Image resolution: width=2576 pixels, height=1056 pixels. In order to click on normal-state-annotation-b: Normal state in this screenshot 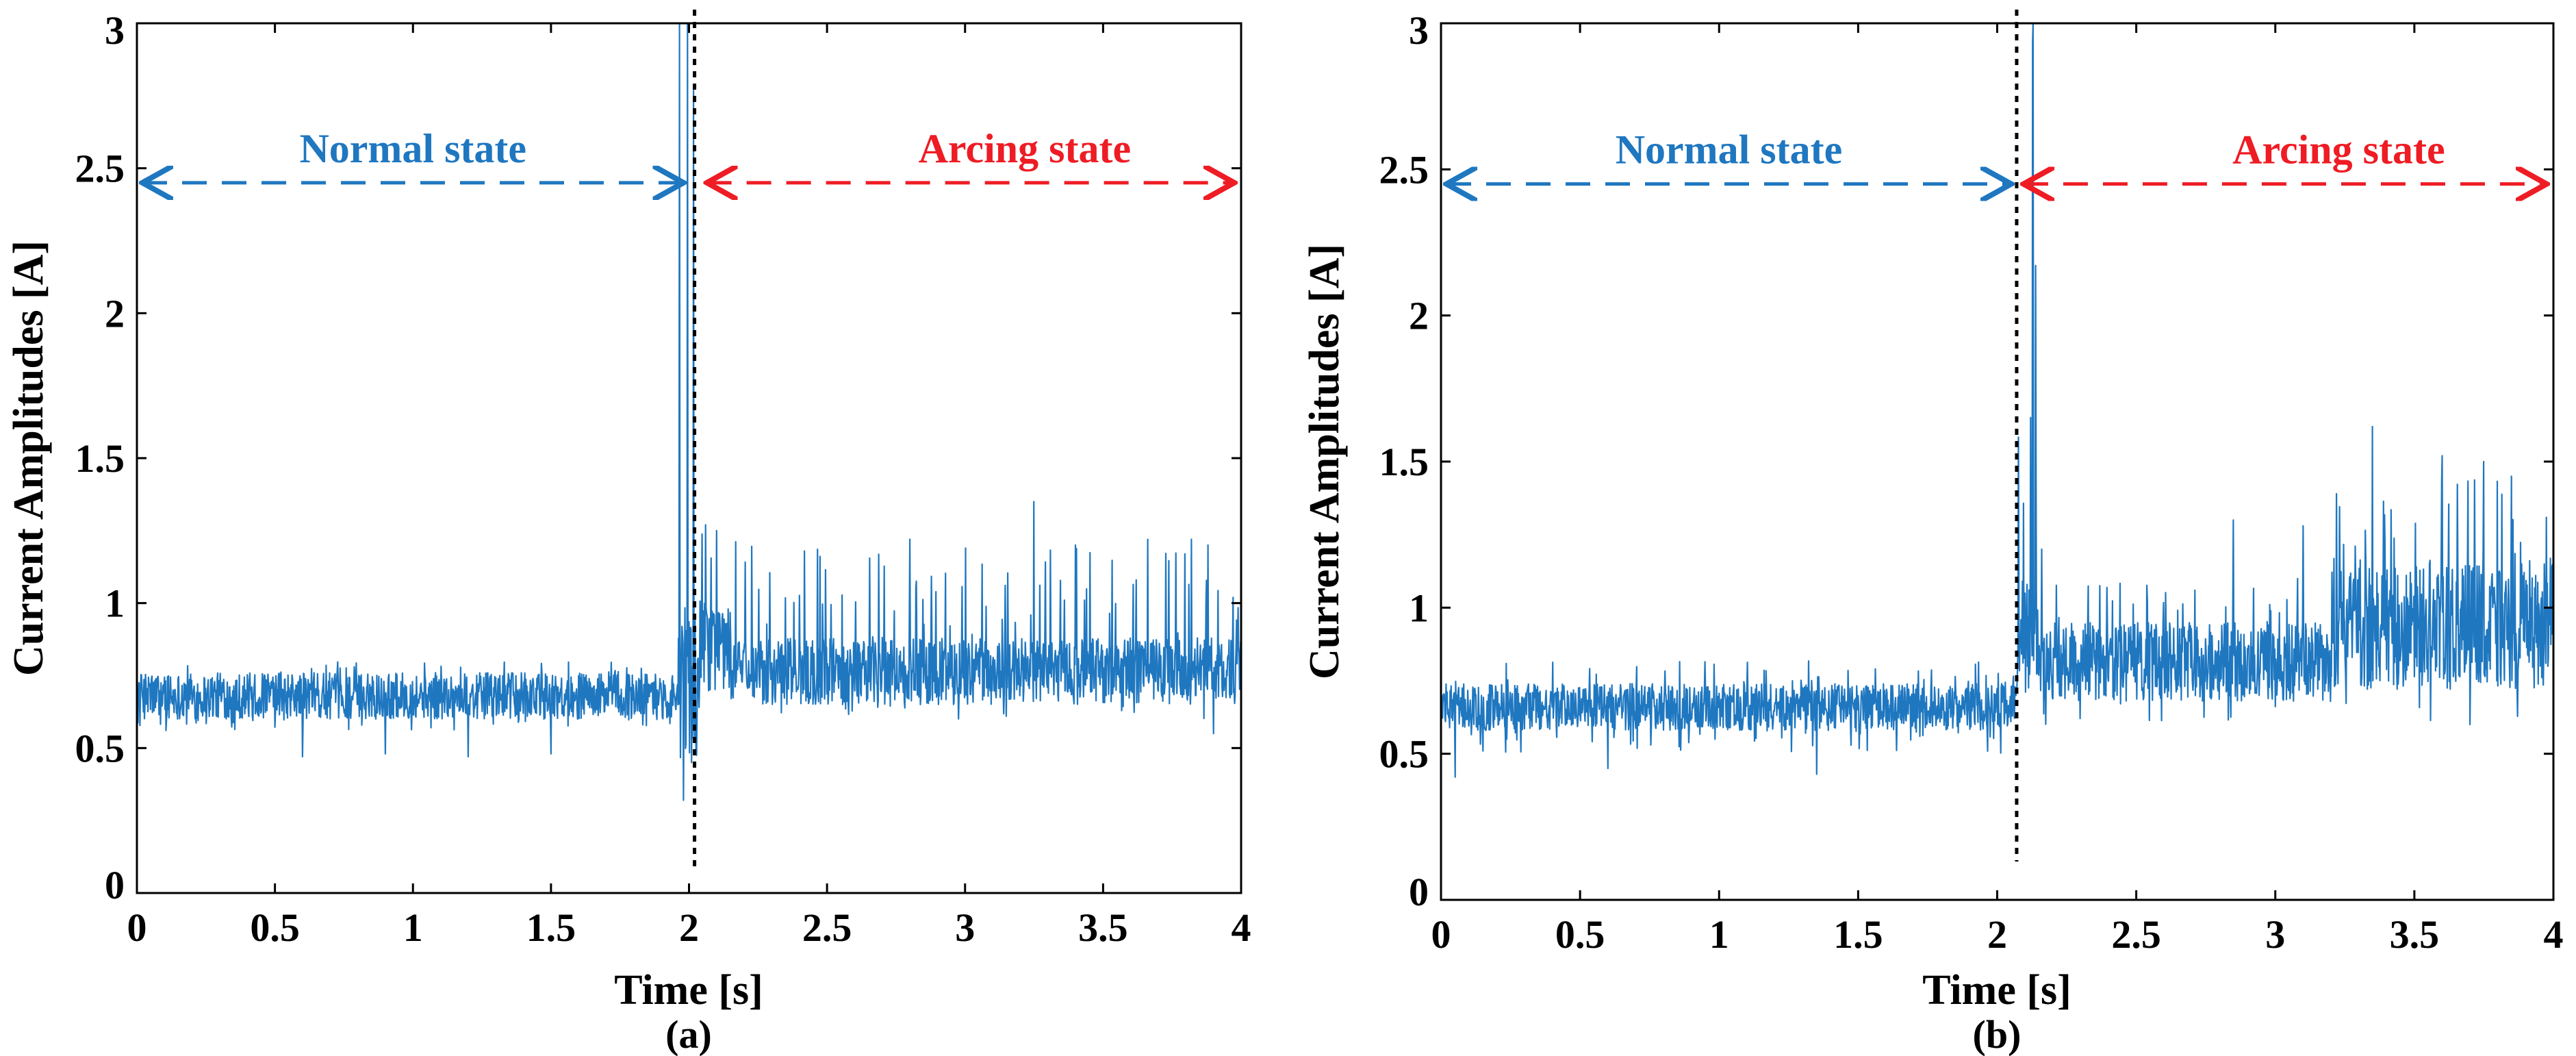, I will do `click(1728, 155)`.